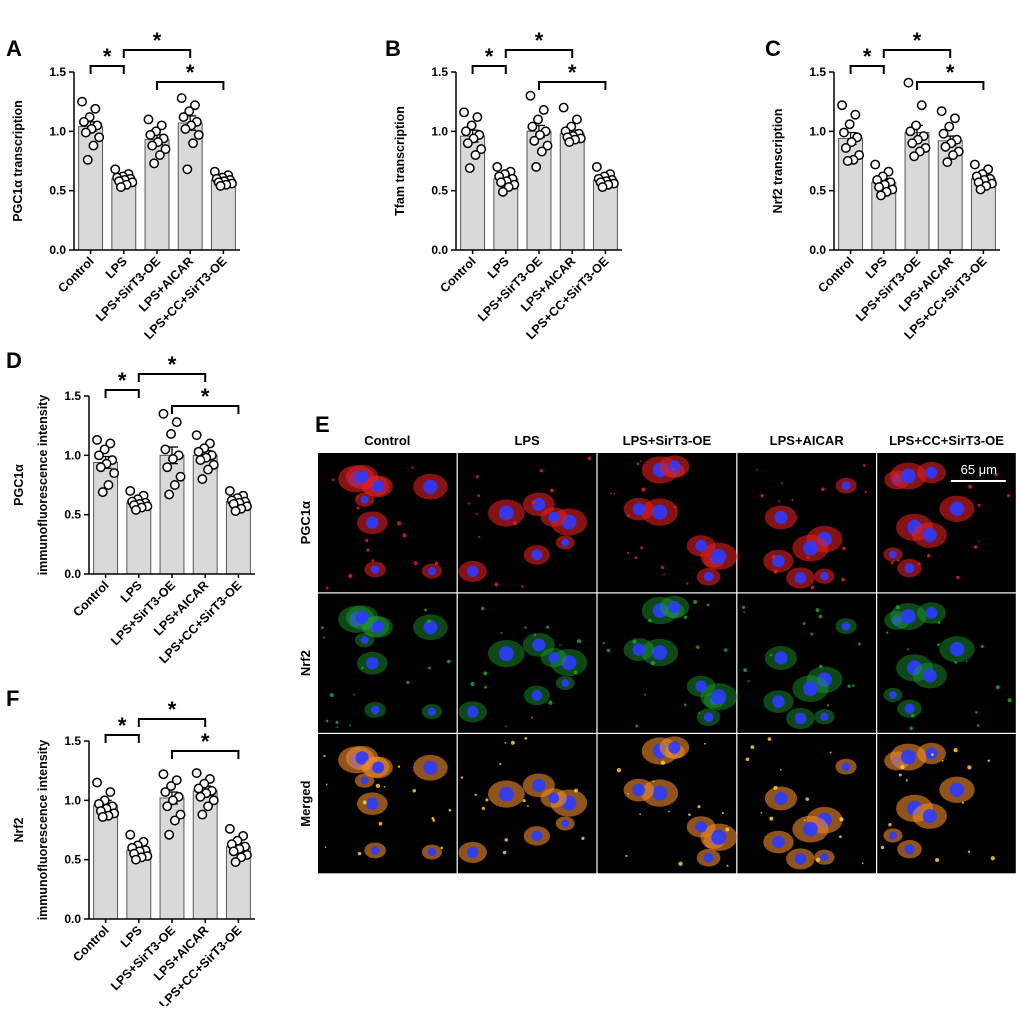 Image resolution: width=1020 pixels, height=1011 pixels. Describe the element at coordinates (778, 161) in the screenshot. I see `y-axis-label: Nrf2 transcription` at that location.